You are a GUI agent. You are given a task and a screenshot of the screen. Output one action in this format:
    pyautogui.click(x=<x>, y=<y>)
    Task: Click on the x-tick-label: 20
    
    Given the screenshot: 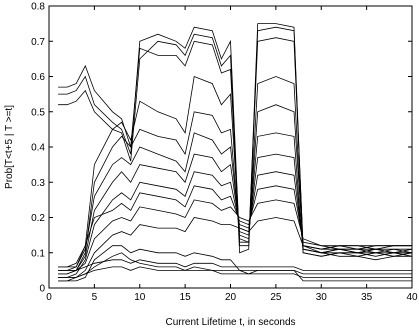 What is the action you would take?
    pyautogui.click(x=231, y=297)
    